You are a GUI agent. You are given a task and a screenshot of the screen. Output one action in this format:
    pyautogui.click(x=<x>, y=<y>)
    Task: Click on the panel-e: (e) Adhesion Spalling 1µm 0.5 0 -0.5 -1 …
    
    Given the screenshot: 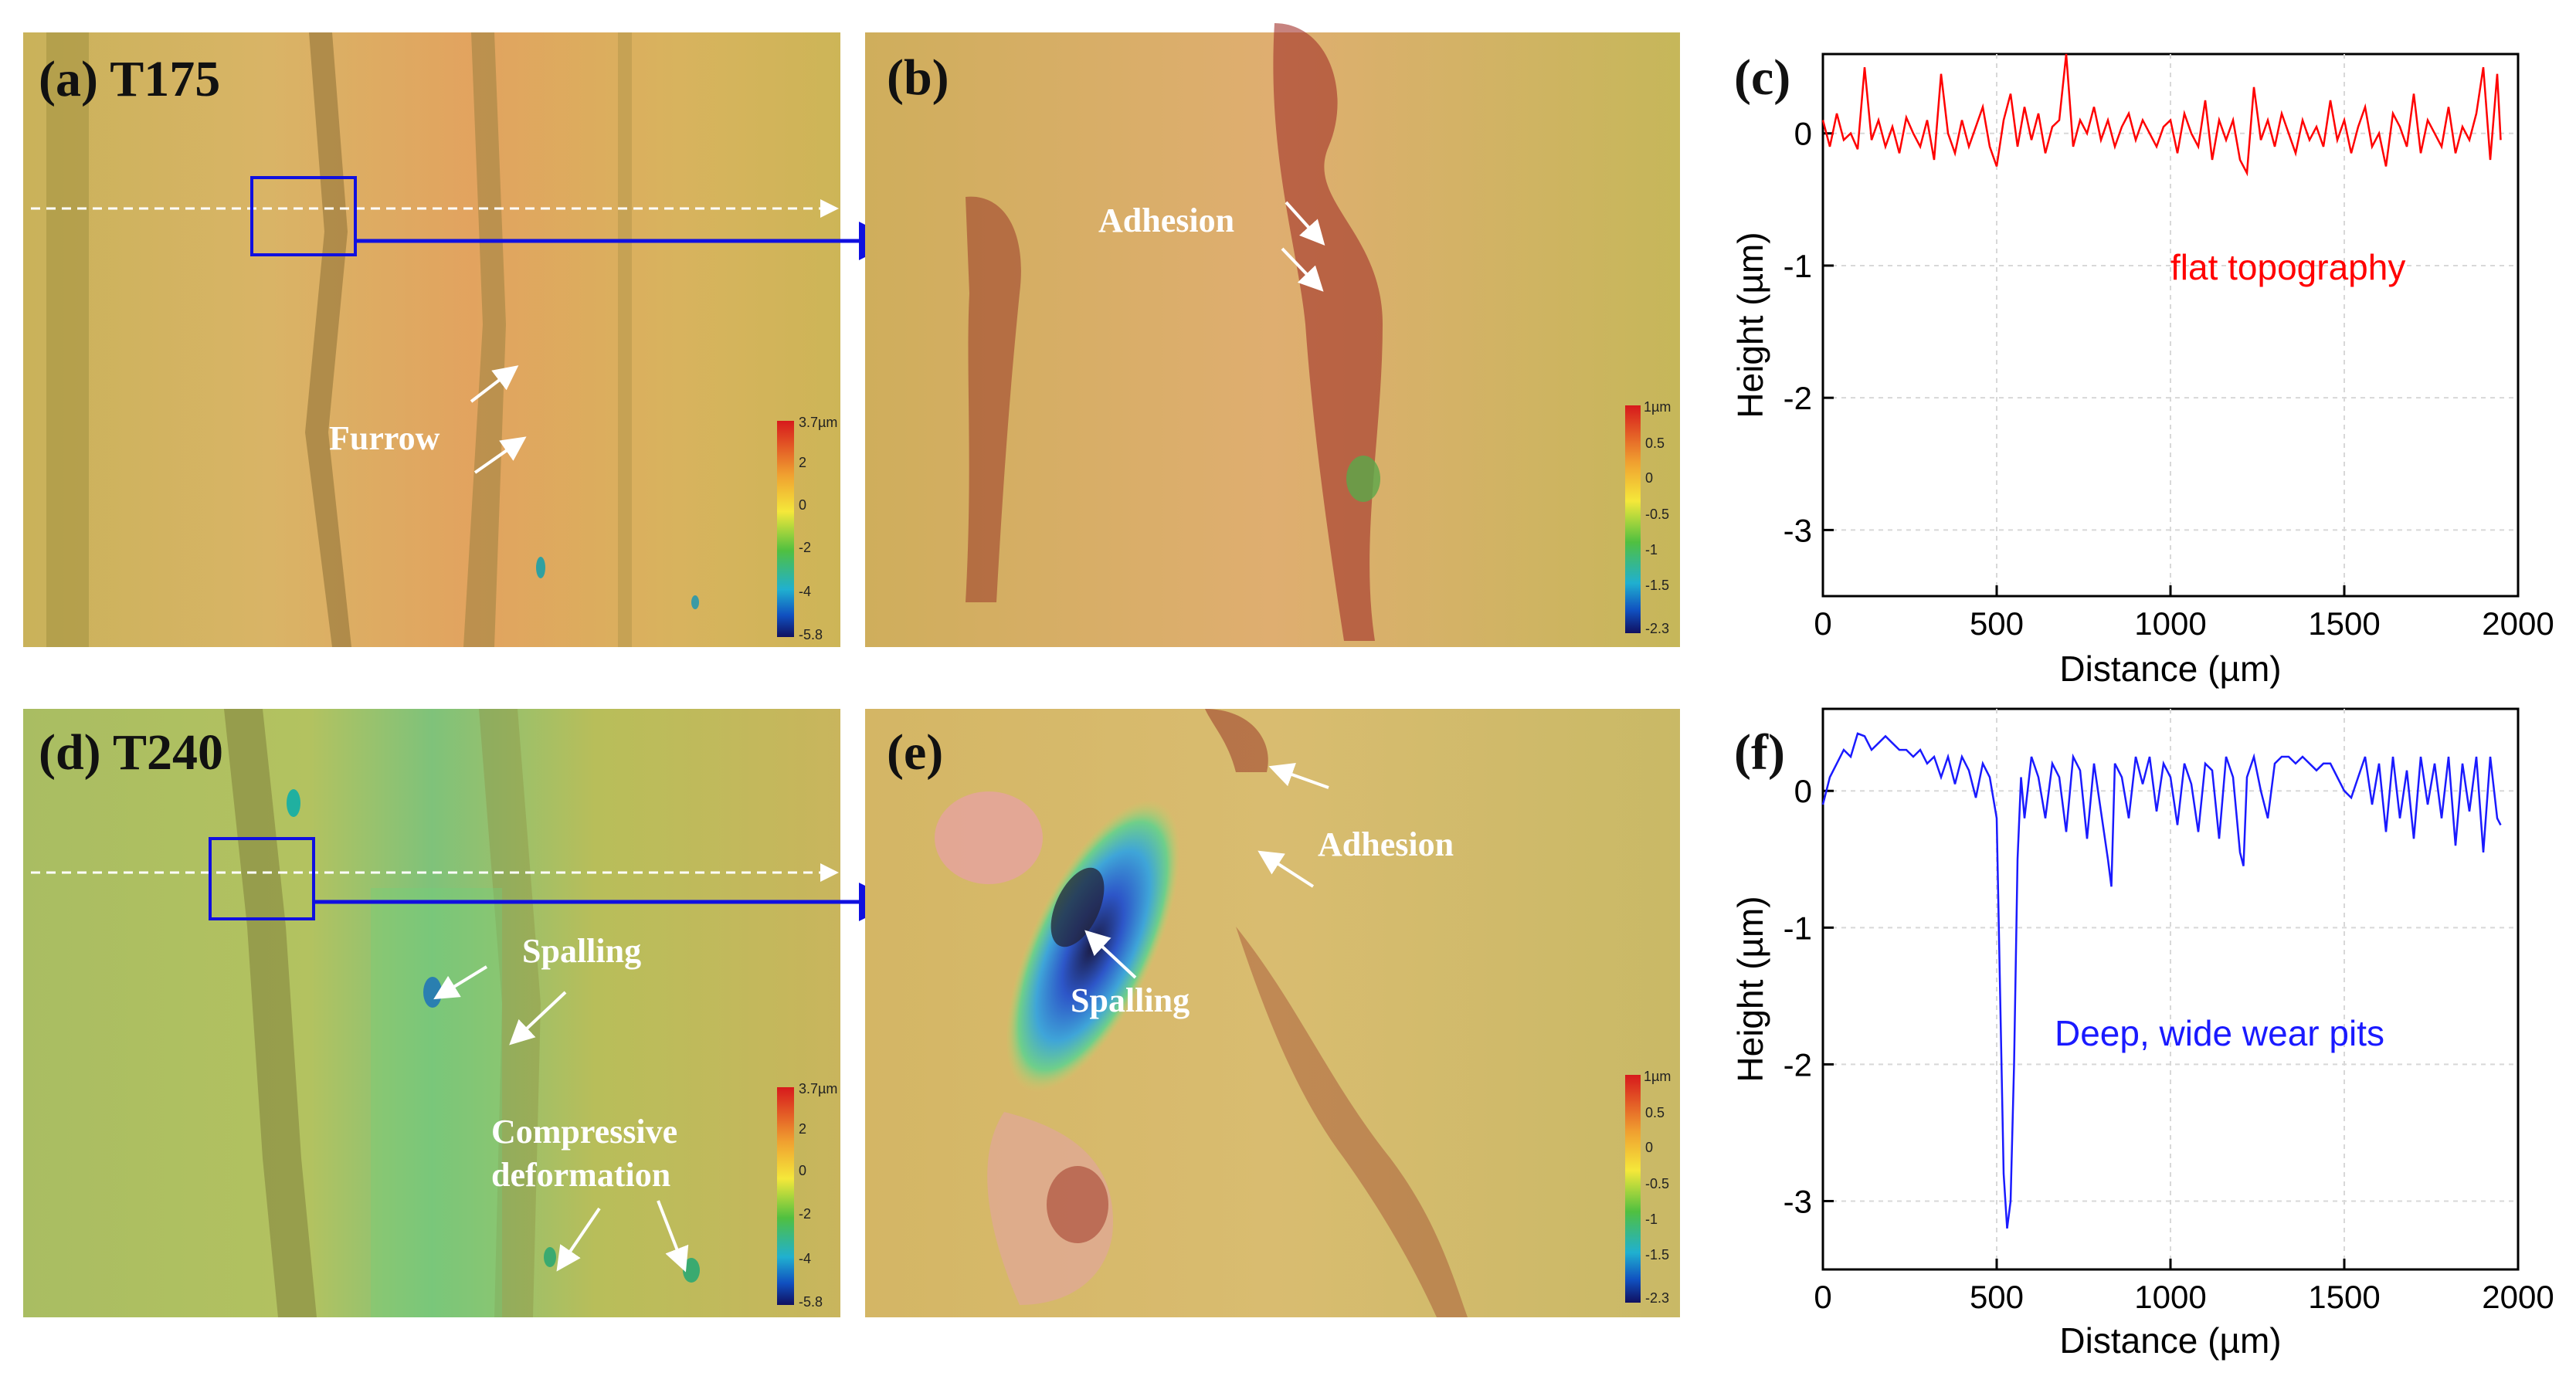 What is the action you would take?
    pyautogui.click(x=1272, y=1013)
    